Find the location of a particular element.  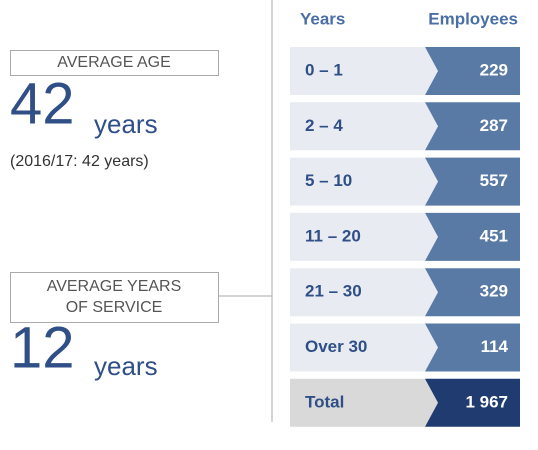

label: OF SERVICE is located at coordinates (114, 307).